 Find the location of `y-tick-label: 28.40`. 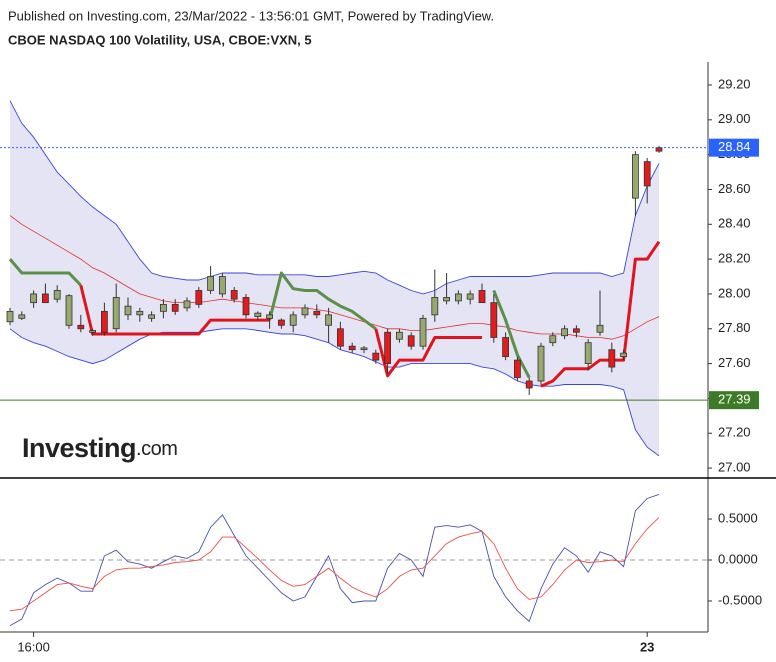

y-tick-label: 28.40 is located at coordinates (734, 223).